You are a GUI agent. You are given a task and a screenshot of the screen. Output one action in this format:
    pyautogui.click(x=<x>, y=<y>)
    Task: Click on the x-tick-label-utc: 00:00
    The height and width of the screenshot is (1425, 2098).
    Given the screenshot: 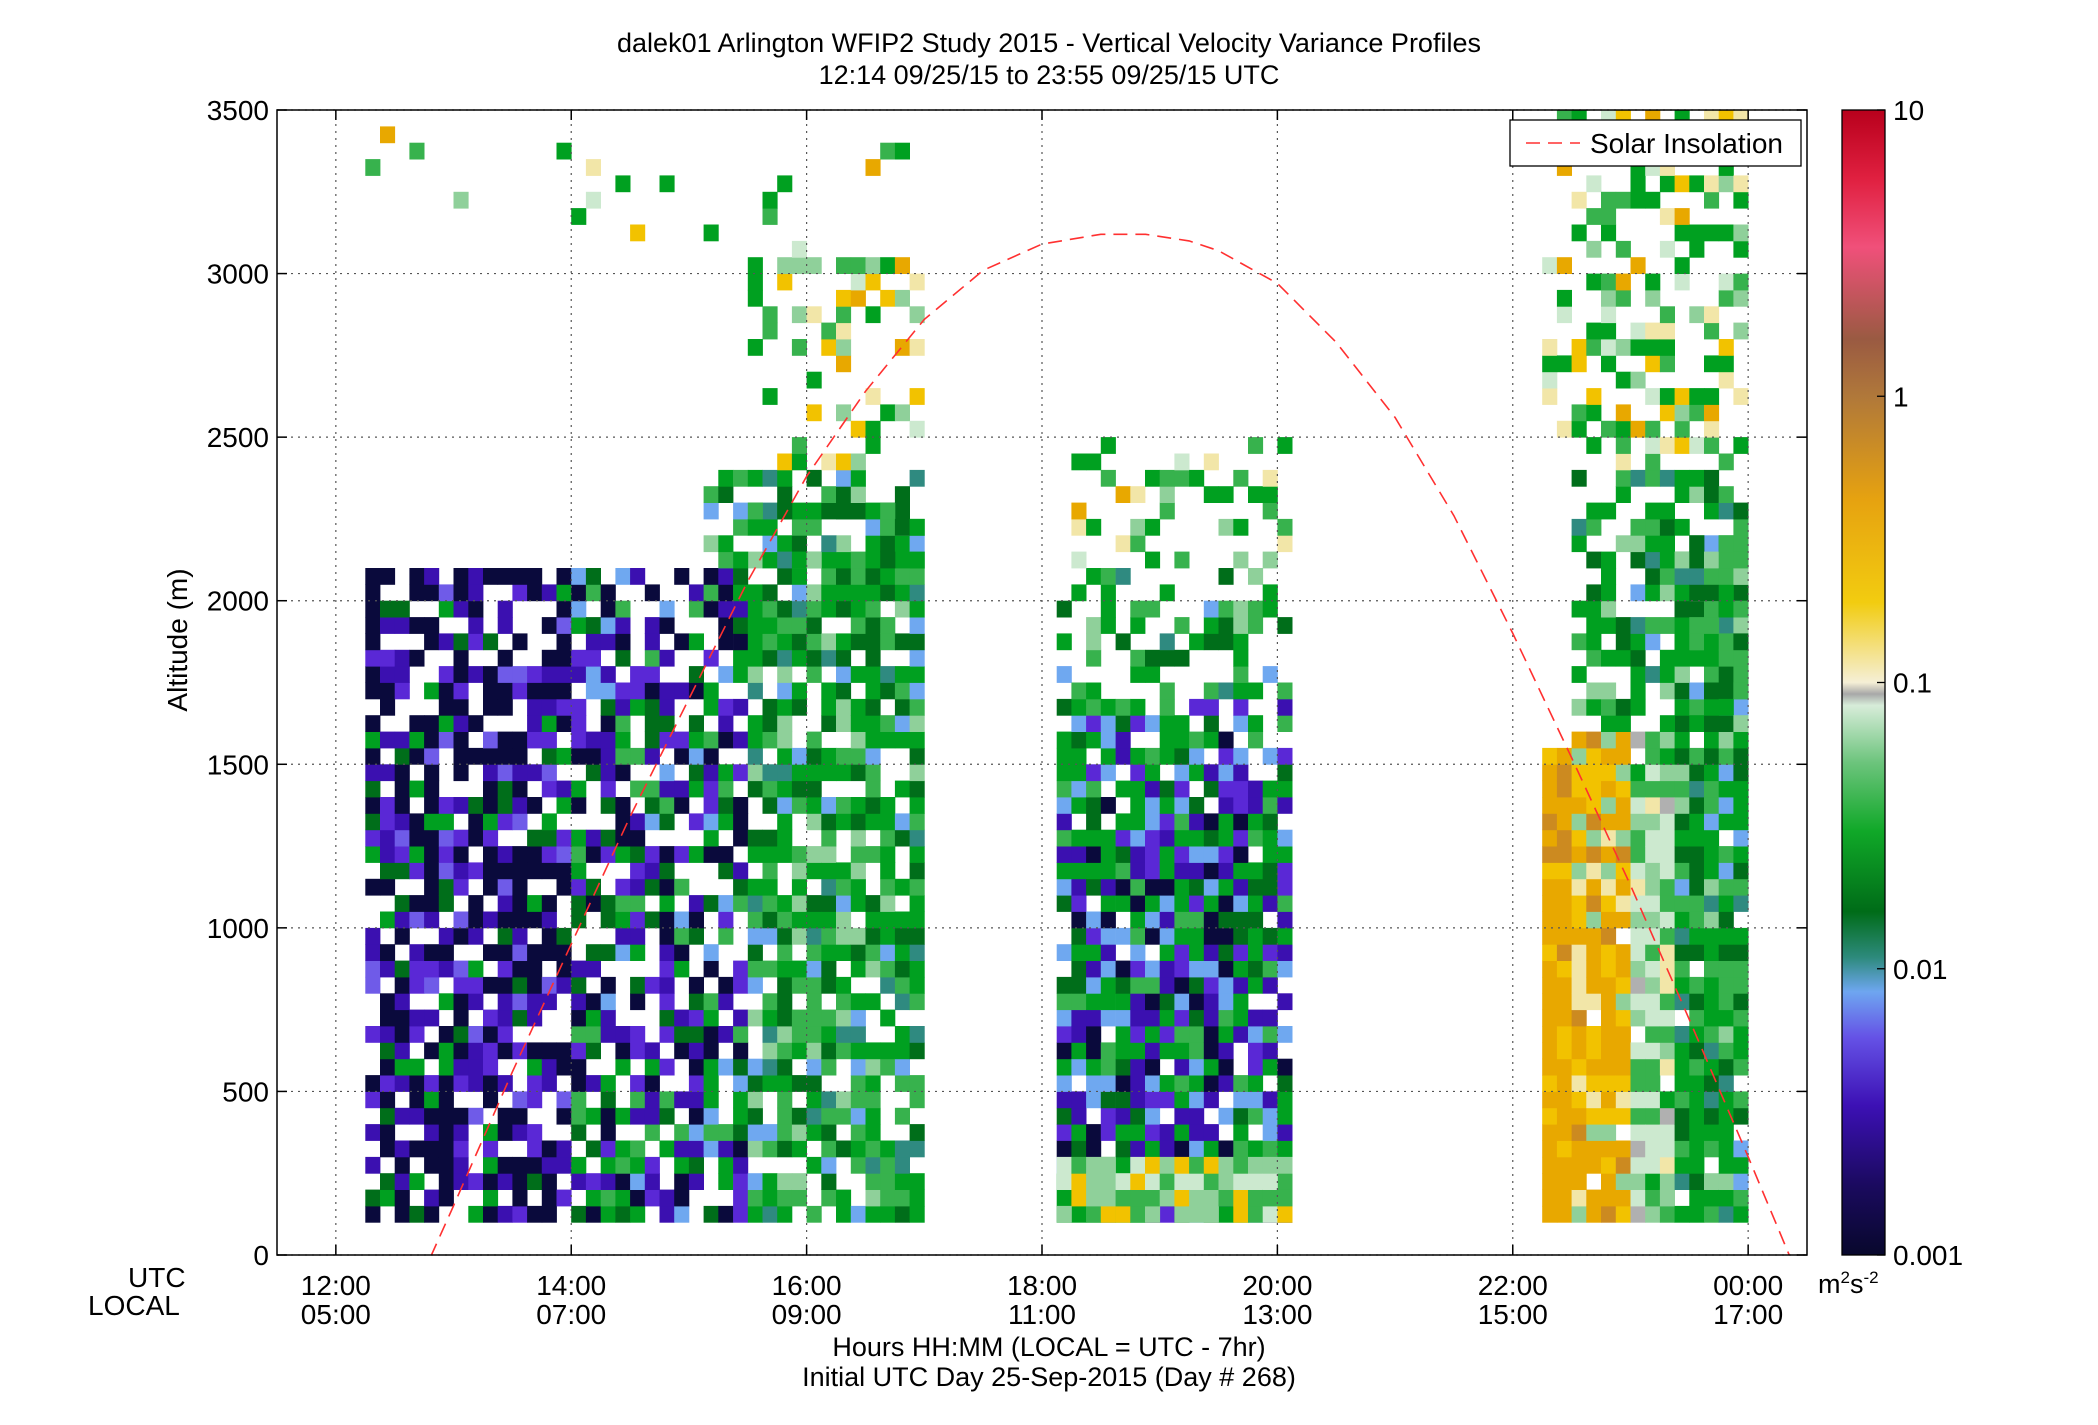 What is the action you would take?
    pyautogui.click(x=1748, y=1285)
    